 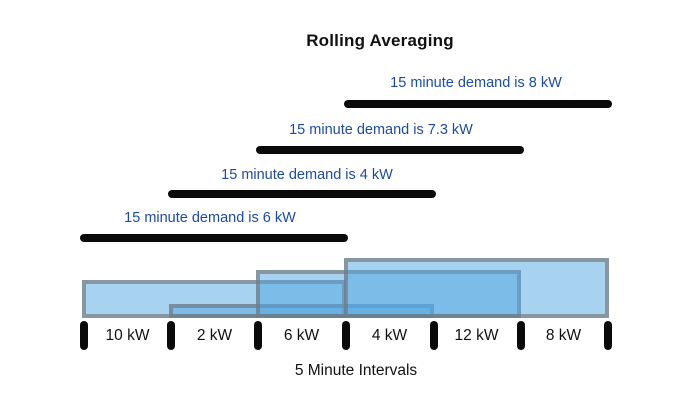 What do you see at coordinates (356, 370) in the screenshot?
I see `x-axis-label: 5 Minute Intervals` at bounding box center [356, 370].